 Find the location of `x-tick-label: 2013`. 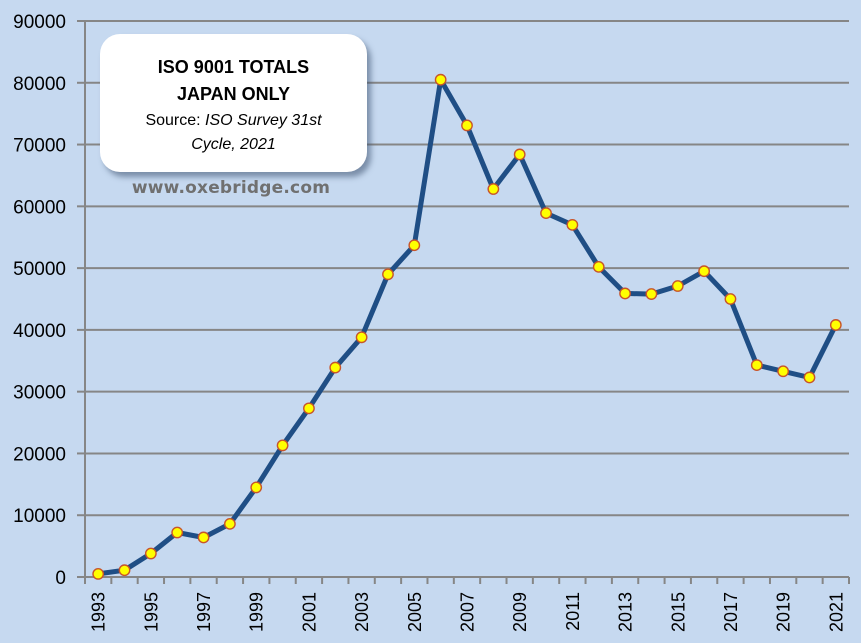

x-tick-label: 2013 is located at coordinates (626, 612).